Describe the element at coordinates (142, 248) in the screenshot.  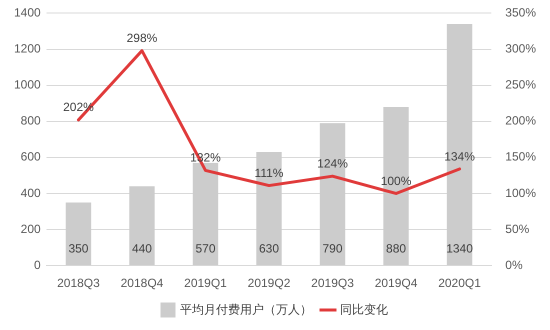
I see `data-label: 440` at that location.